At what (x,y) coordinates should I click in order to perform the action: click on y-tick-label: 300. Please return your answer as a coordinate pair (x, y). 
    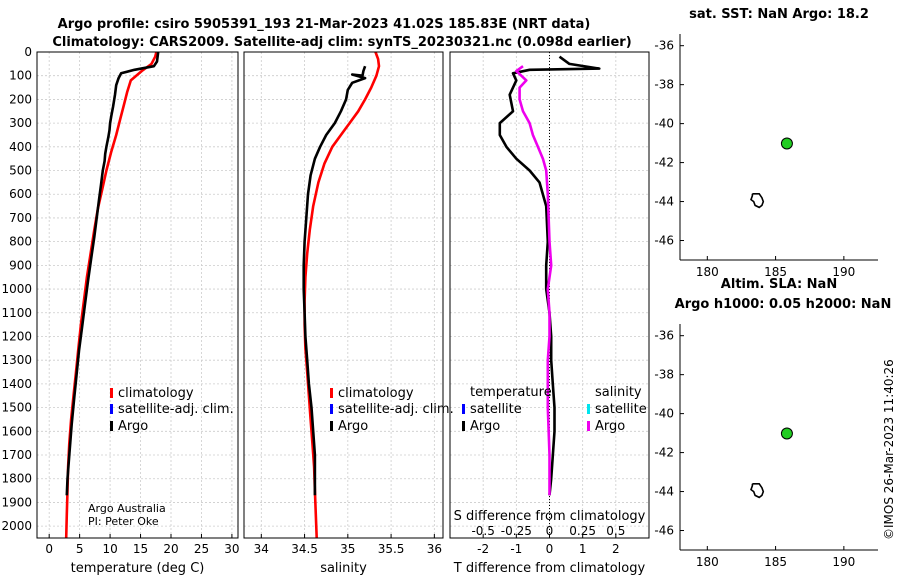
    Looking at the image, I should click on (20, 123).